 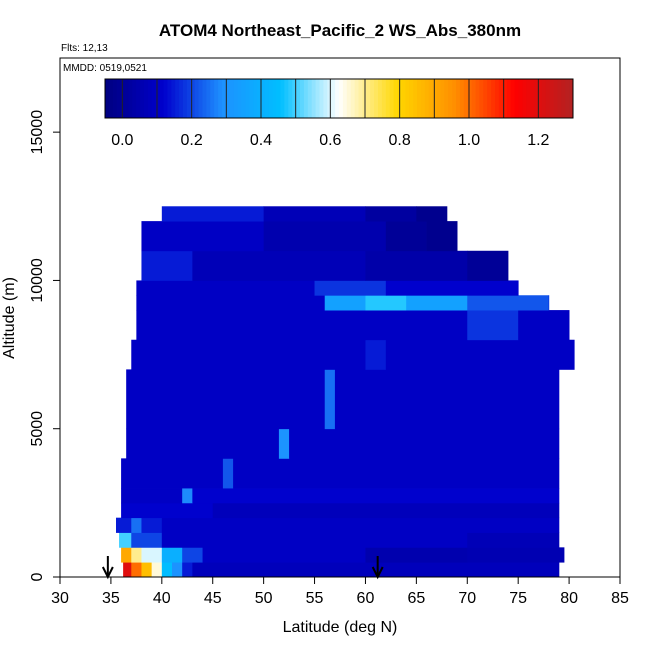 I want to click on chart-title: ATOM4 Northeast_Pacific_2 WS_Abs_380nm, so click(x=340, y=30).